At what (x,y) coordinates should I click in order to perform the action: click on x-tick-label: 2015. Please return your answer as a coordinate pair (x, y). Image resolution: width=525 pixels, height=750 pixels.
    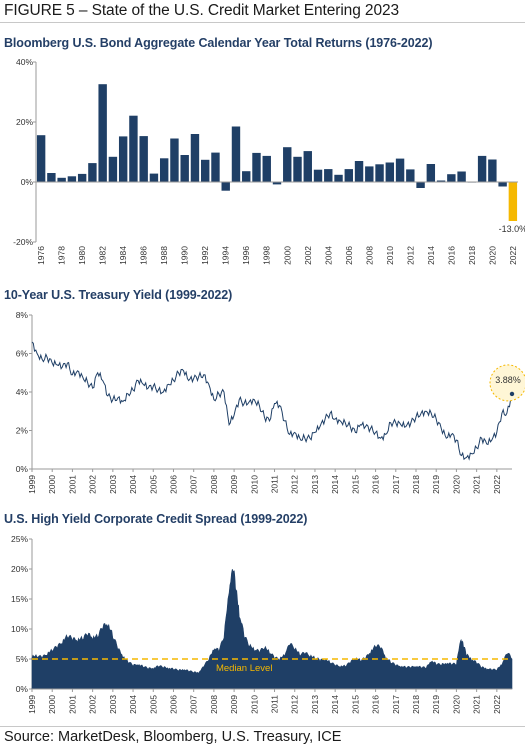
    Looking at the image, I should click on (355, 484).